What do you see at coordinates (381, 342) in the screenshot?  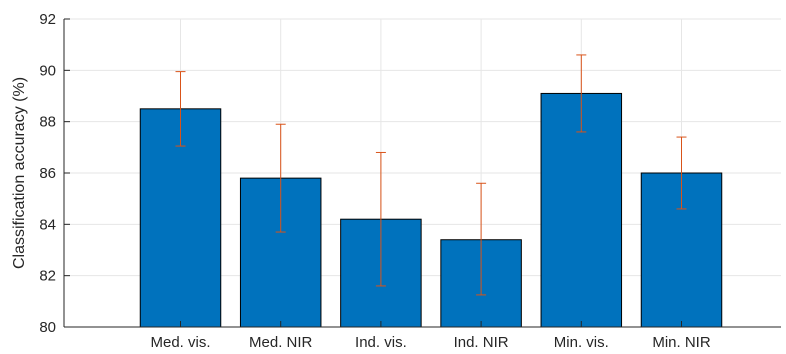 I see `x-tick-label: Ind. vis.` at bounding box center [381, 342].